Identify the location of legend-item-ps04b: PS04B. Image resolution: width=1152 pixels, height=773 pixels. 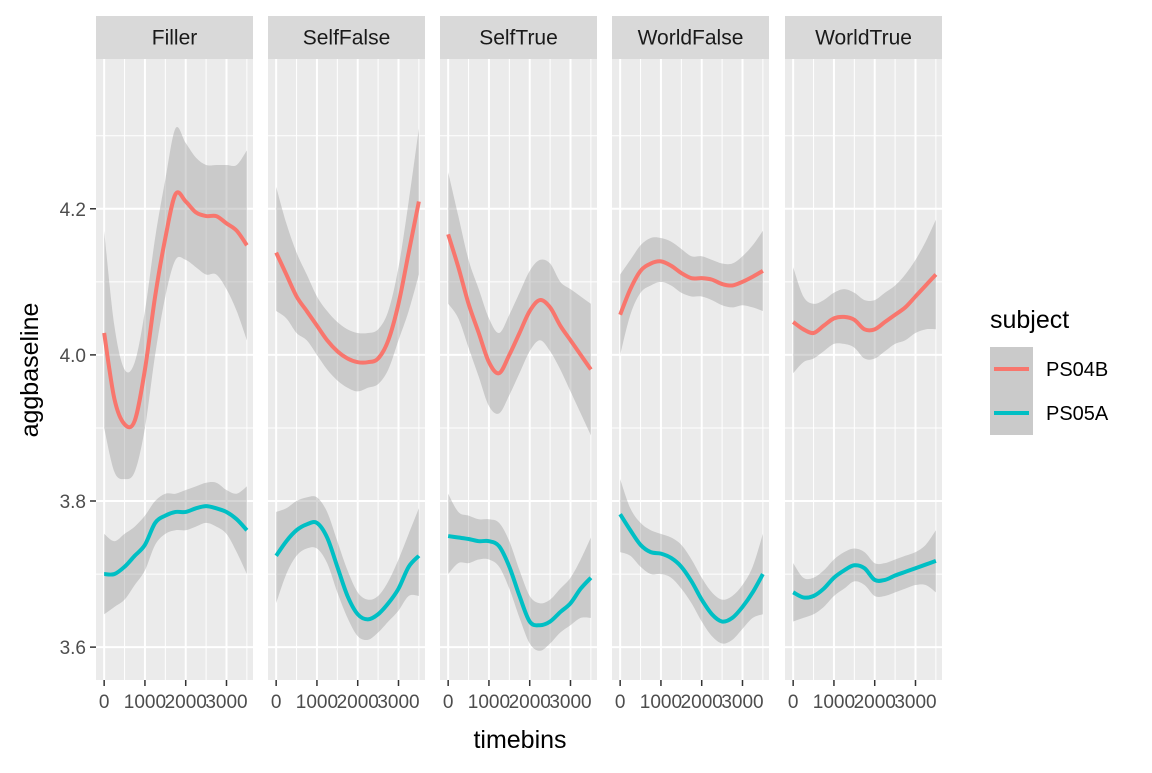
(1049, 369).